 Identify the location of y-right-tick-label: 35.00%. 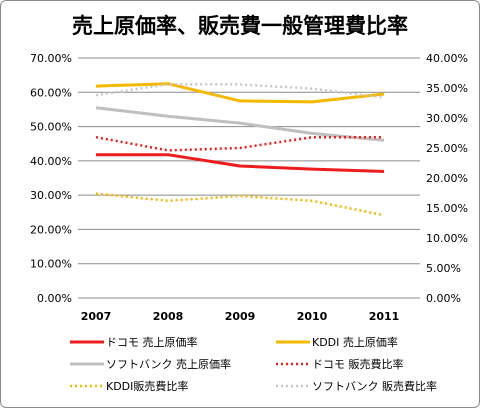
(447, 88).